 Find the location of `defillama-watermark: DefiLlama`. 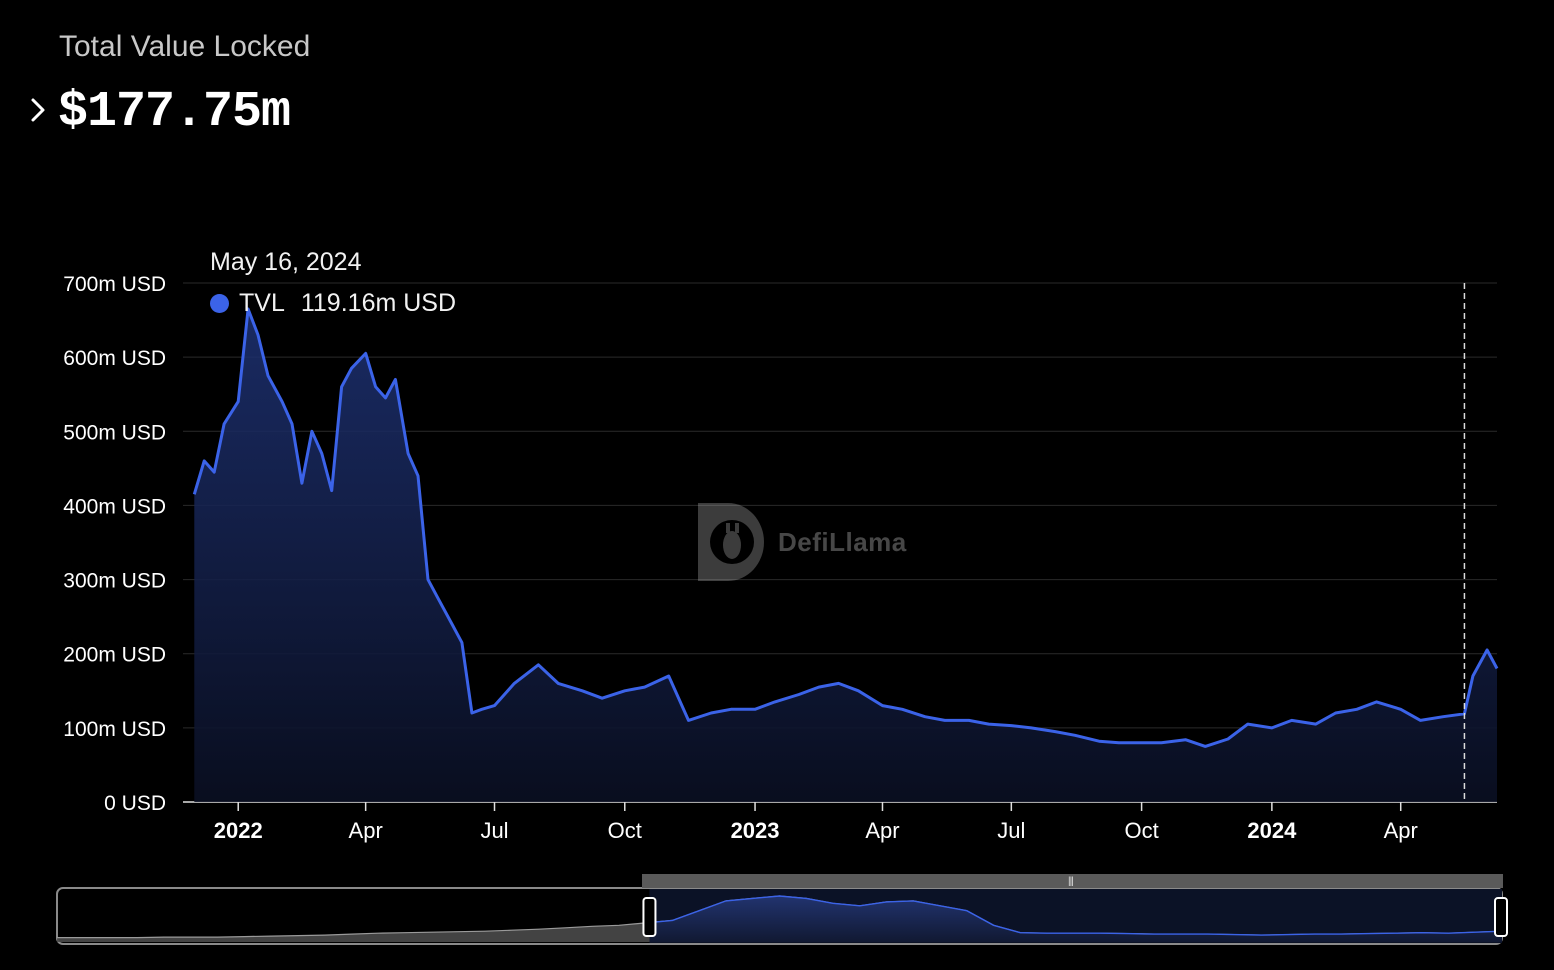

defillama-watermark: DefiLlama is located at coordinates (802, 542).